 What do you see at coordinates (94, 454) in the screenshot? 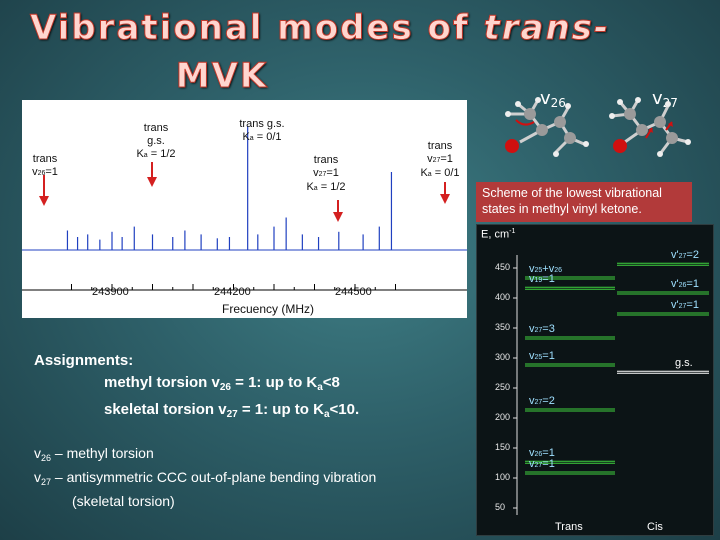
I see `description-v26: v26 – methyl torsion` at bounding box center [94, 454].